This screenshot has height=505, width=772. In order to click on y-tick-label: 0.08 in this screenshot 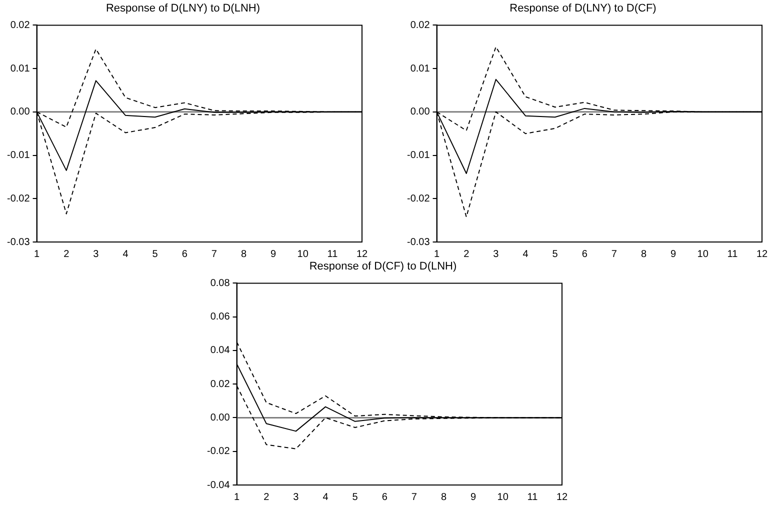, I will do `click(220, 283)`.